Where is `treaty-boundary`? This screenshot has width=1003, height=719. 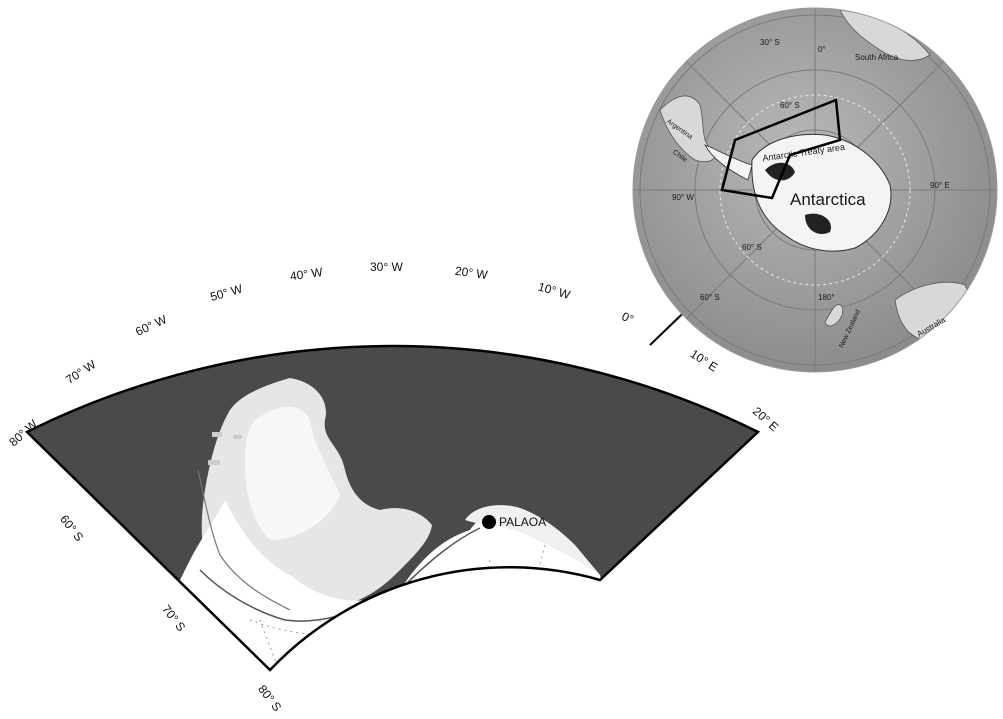
treaty-boundary is located at coordinates (815, 190).